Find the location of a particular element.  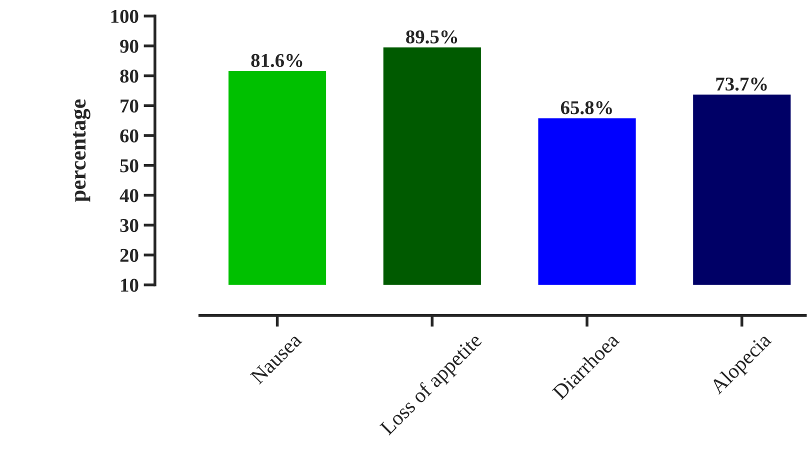

y-tick-label: 40 is located at coordinates (129, 195).